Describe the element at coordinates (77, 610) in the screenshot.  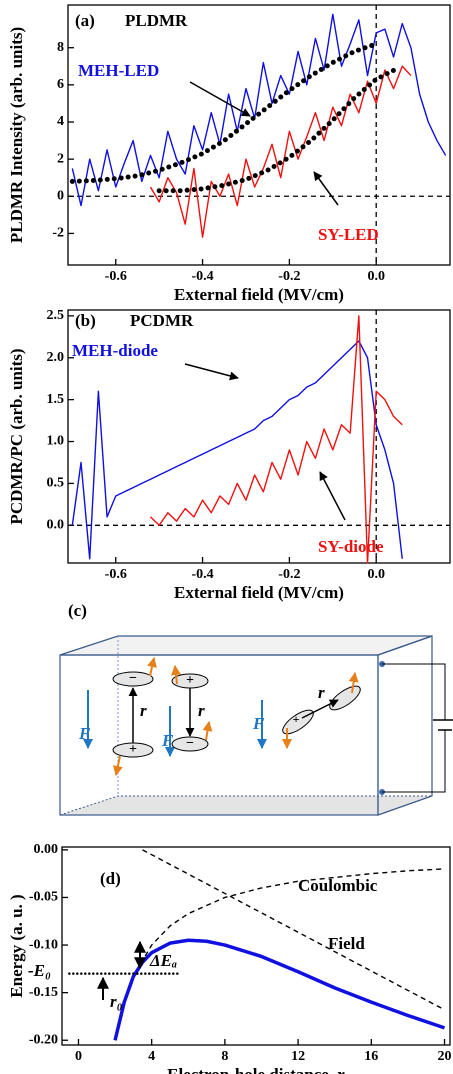
I see `panel-label: (c)` at that location.